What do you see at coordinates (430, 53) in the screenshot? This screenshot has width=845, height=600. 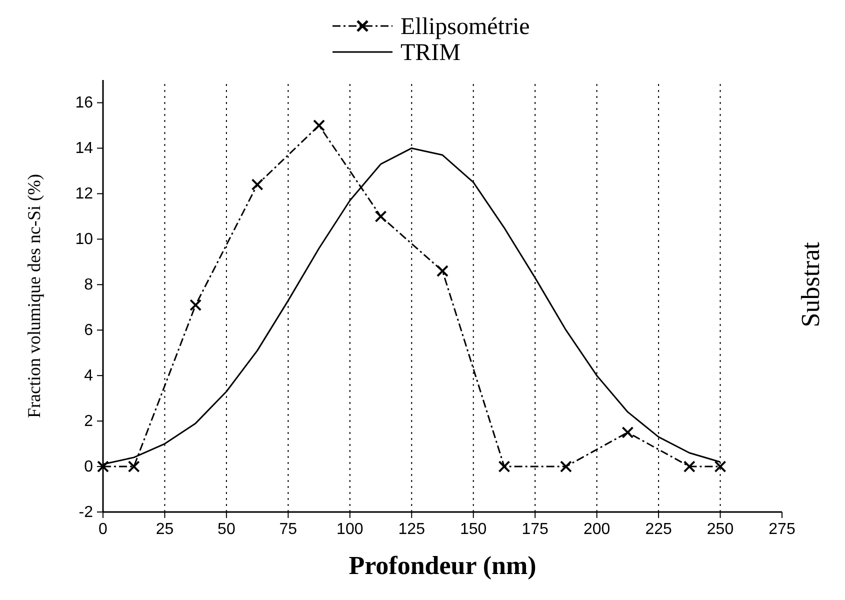 I see `legend-label: TRIM` at bounding box center [430, 53].